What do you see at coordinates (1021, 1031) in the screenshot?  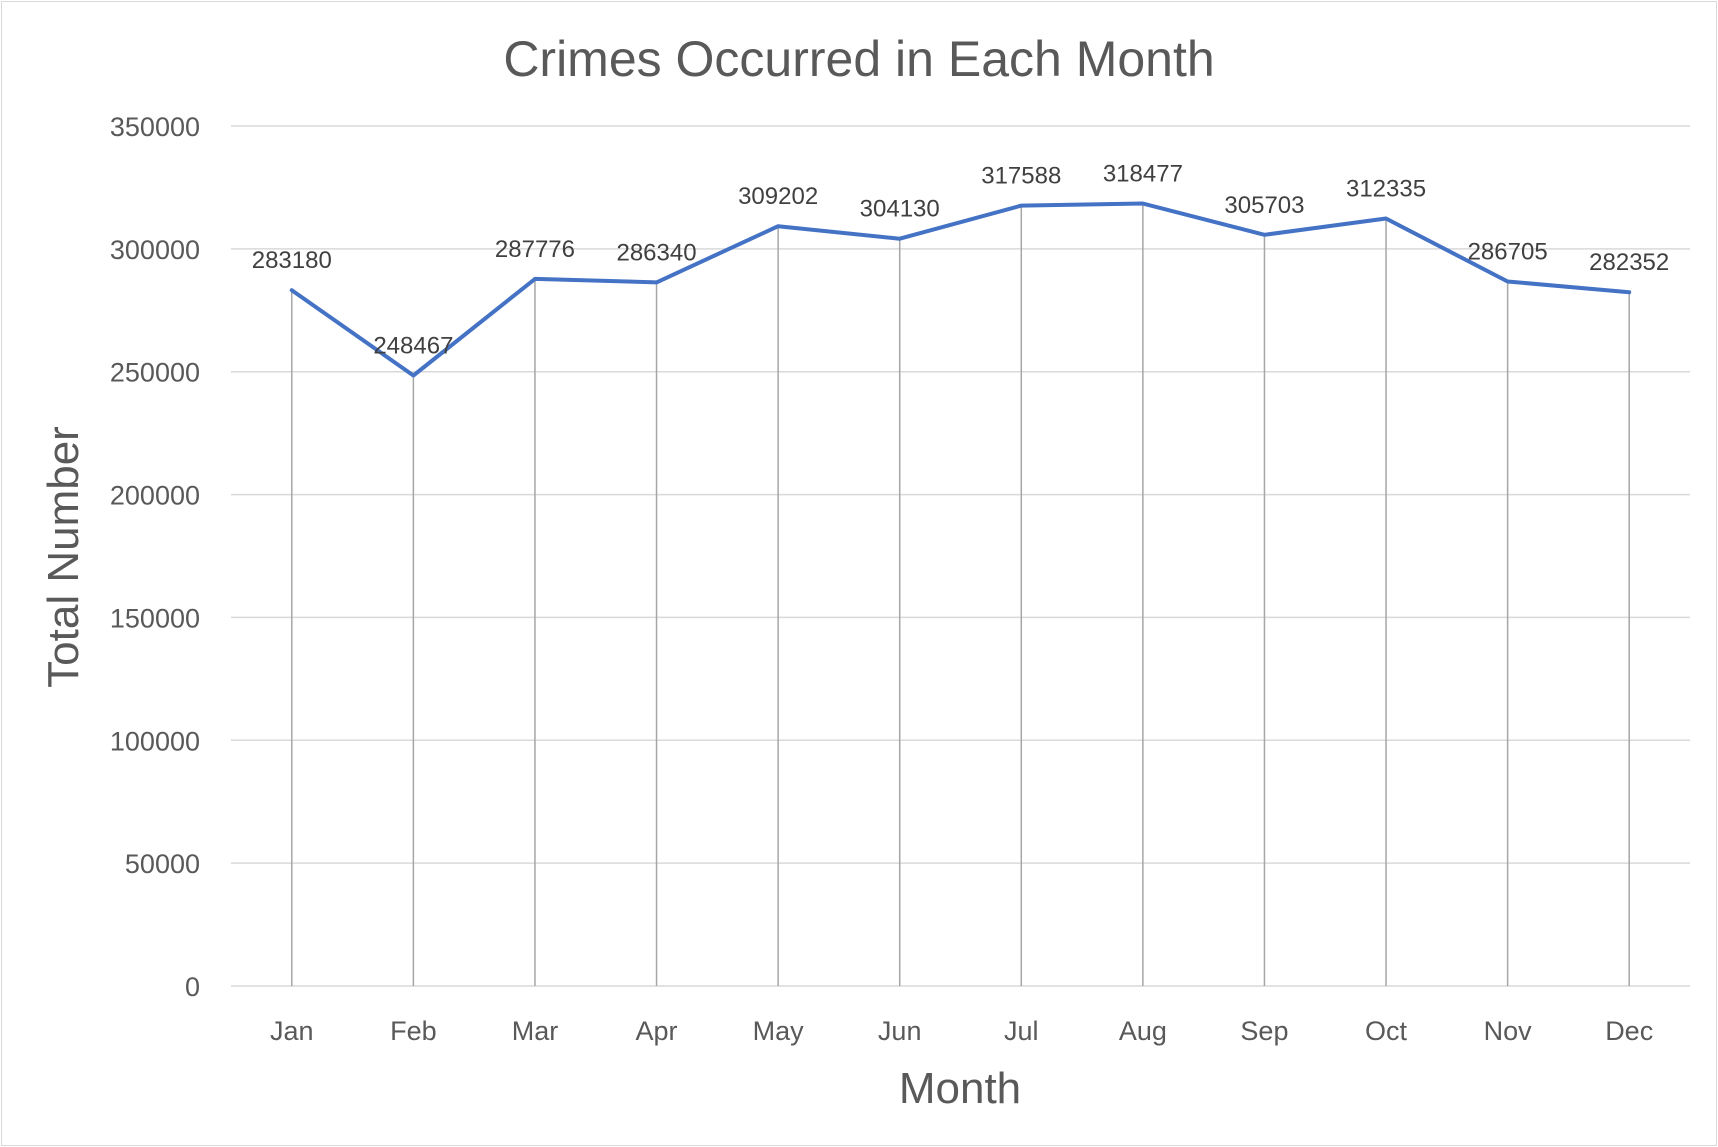 I see `x-tick-label: Jul` at bounding box center [1021, 1031].